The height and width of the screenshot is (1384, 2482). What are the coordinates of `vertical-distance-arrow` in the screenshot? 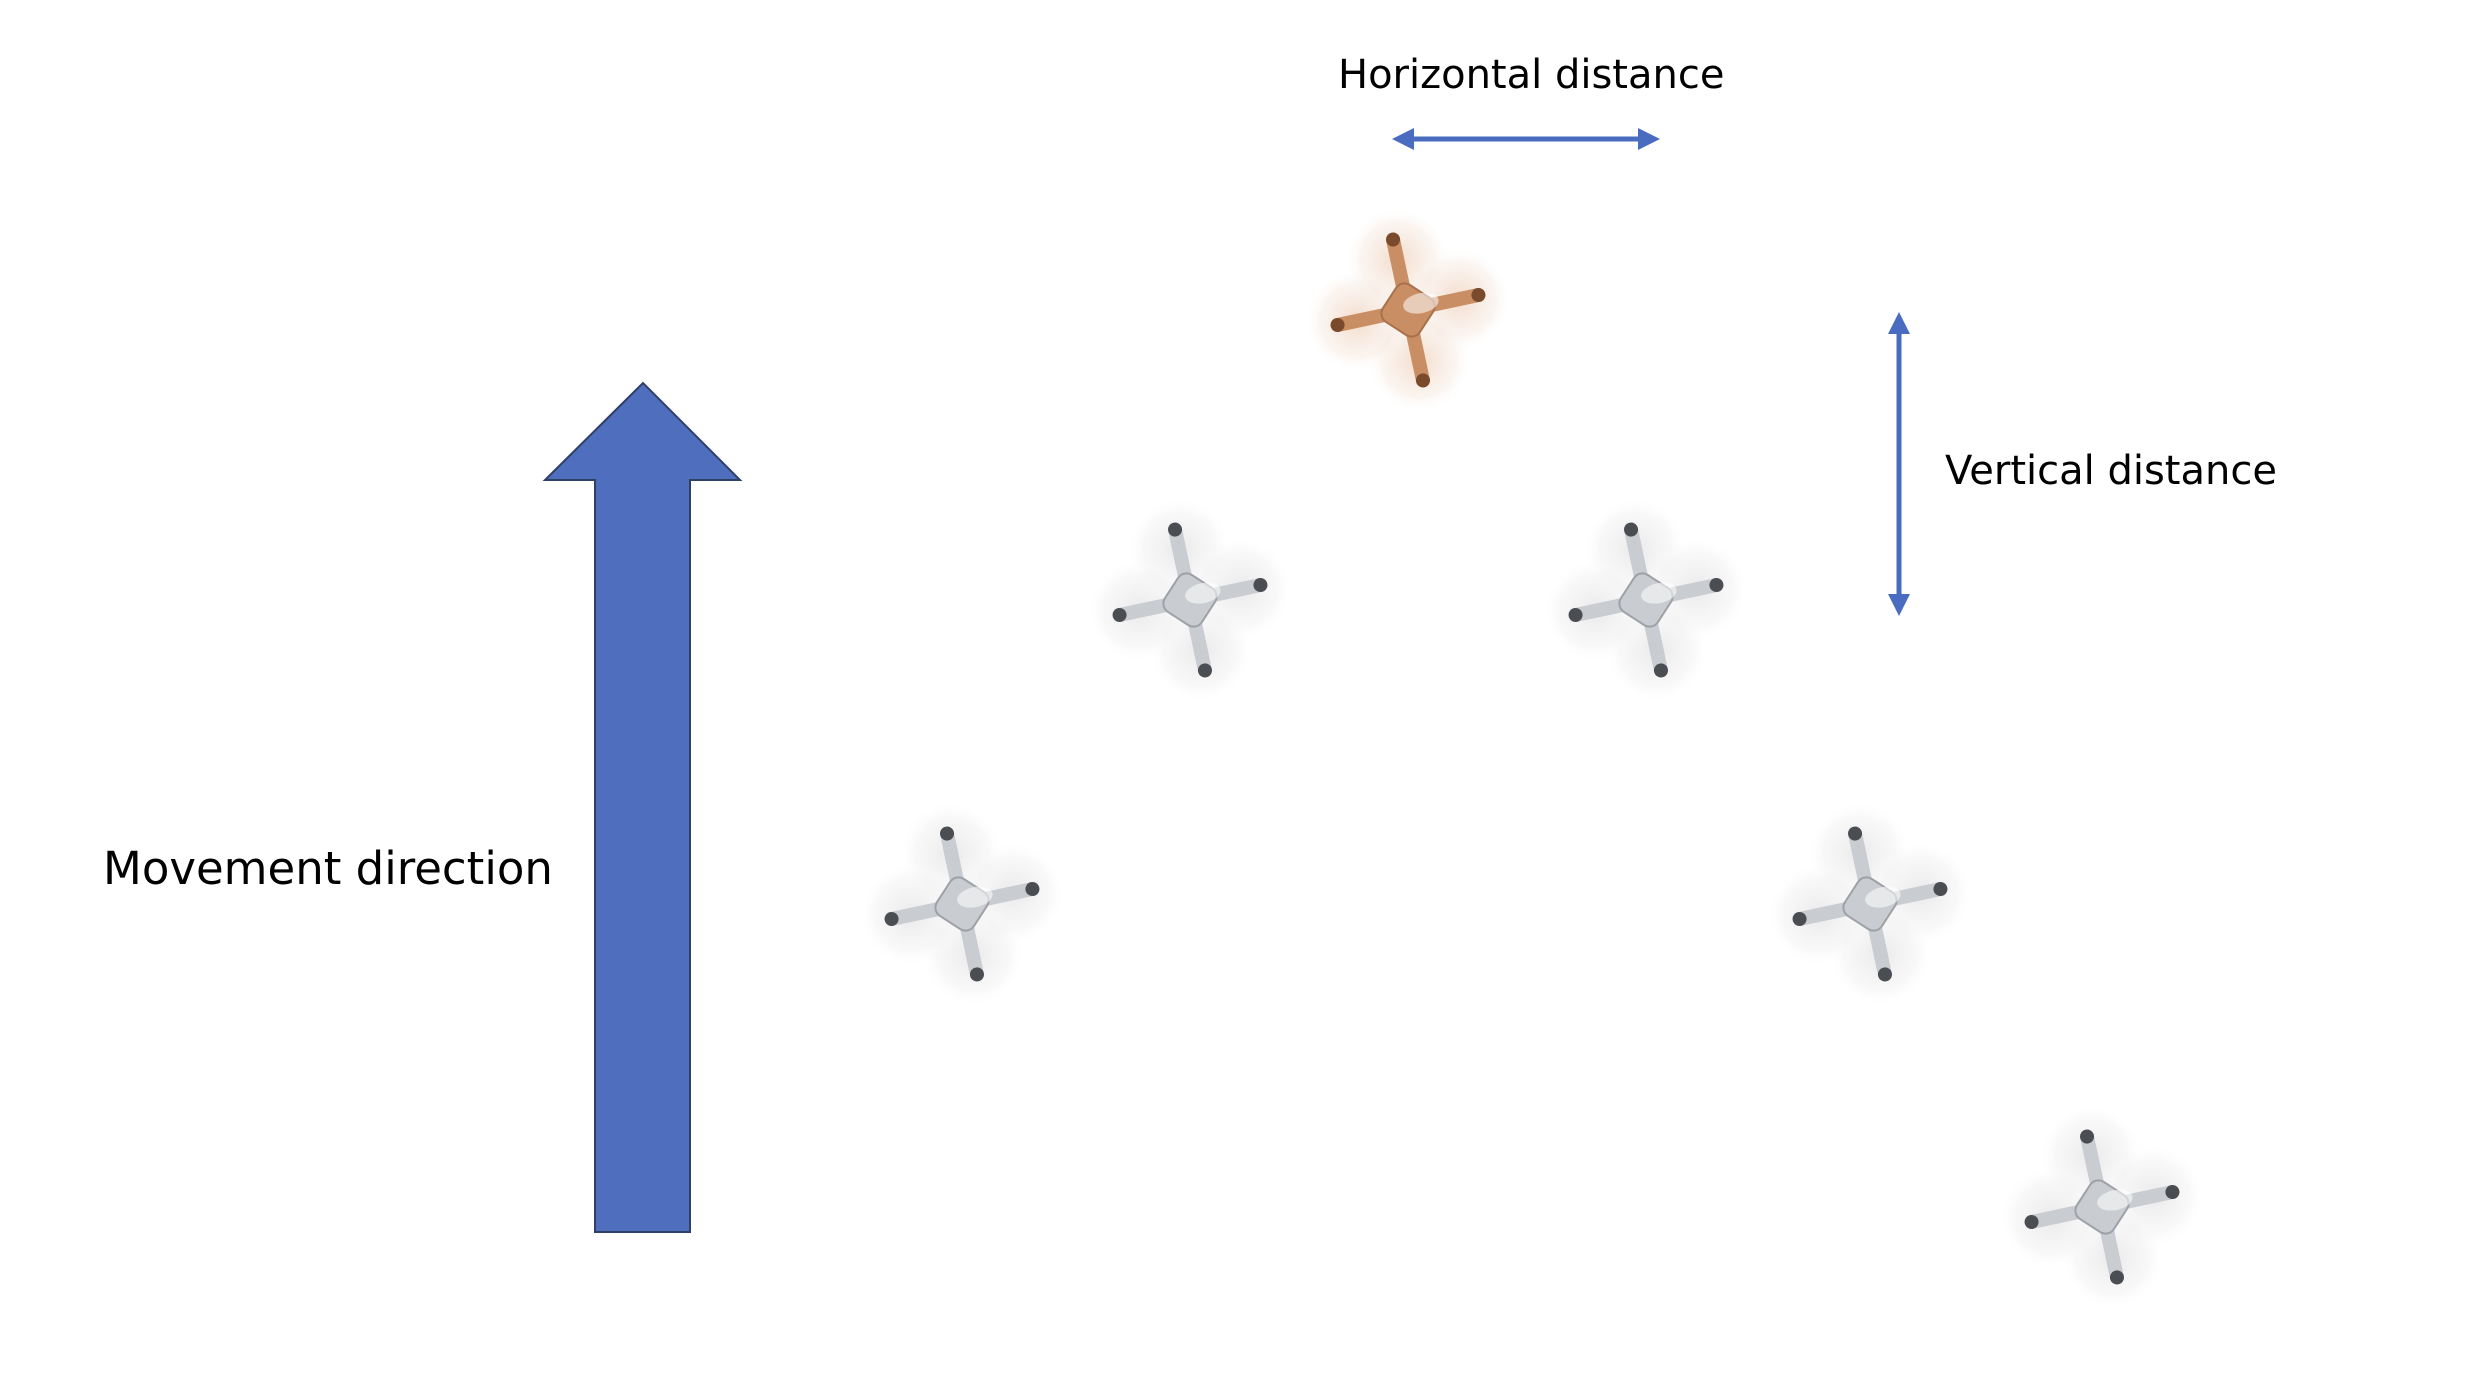 It's located at (1899, 464).